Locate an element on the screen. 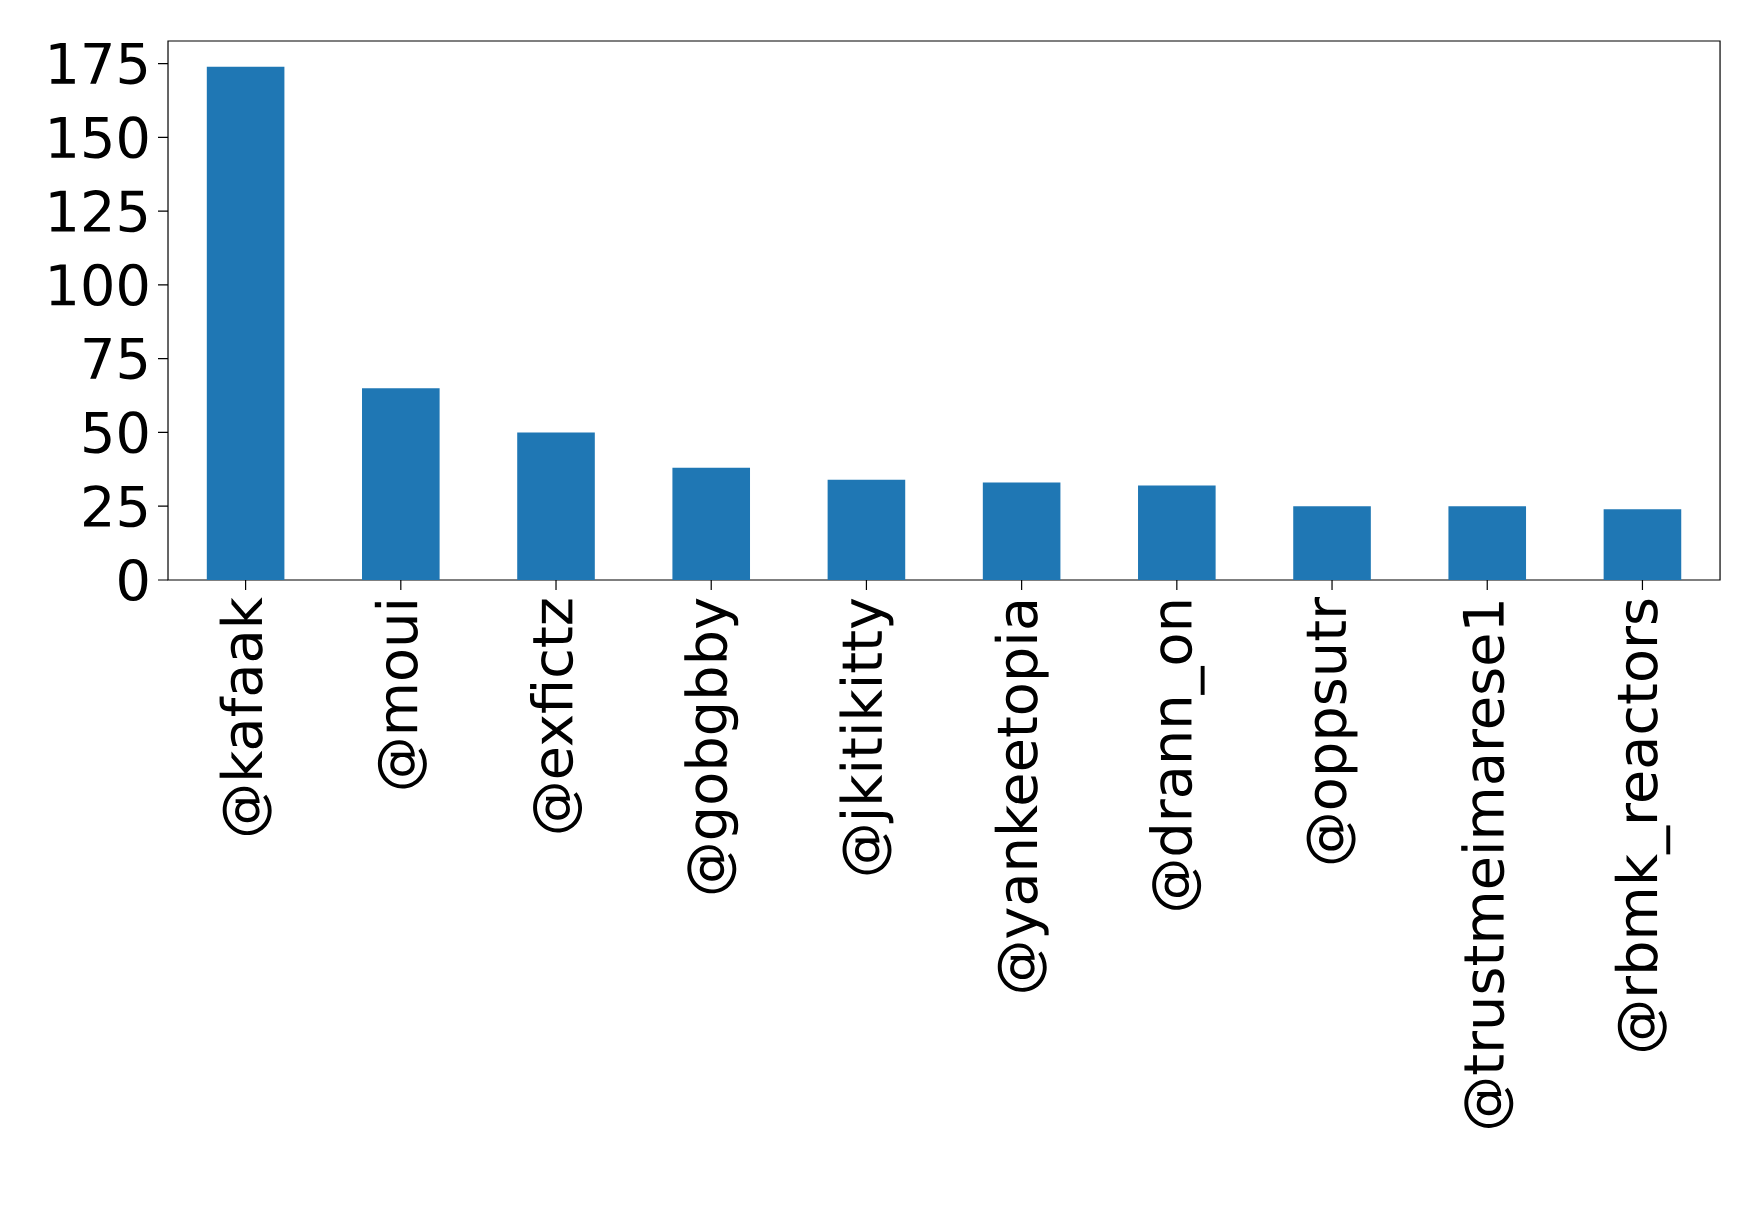 The image size is (1758, 1228). x-tick-label: @rbmk_reactors is located at coordinates (1642, 825).